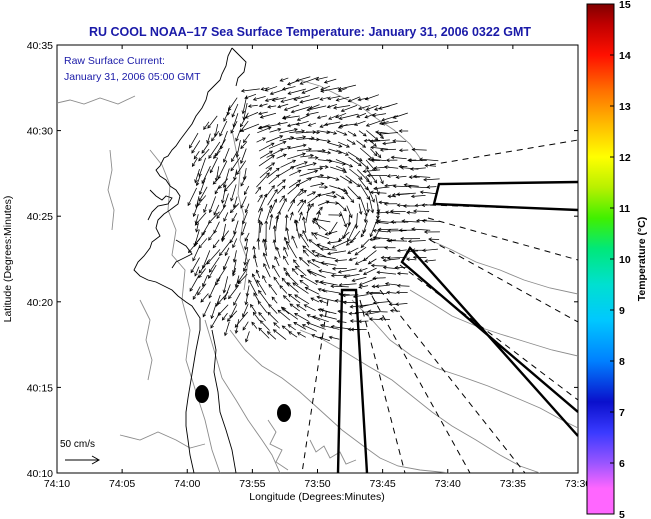  Describe the element at coordinates (122, 484) in the screenshot. I see `x-tick-label: 74:05` at that location.